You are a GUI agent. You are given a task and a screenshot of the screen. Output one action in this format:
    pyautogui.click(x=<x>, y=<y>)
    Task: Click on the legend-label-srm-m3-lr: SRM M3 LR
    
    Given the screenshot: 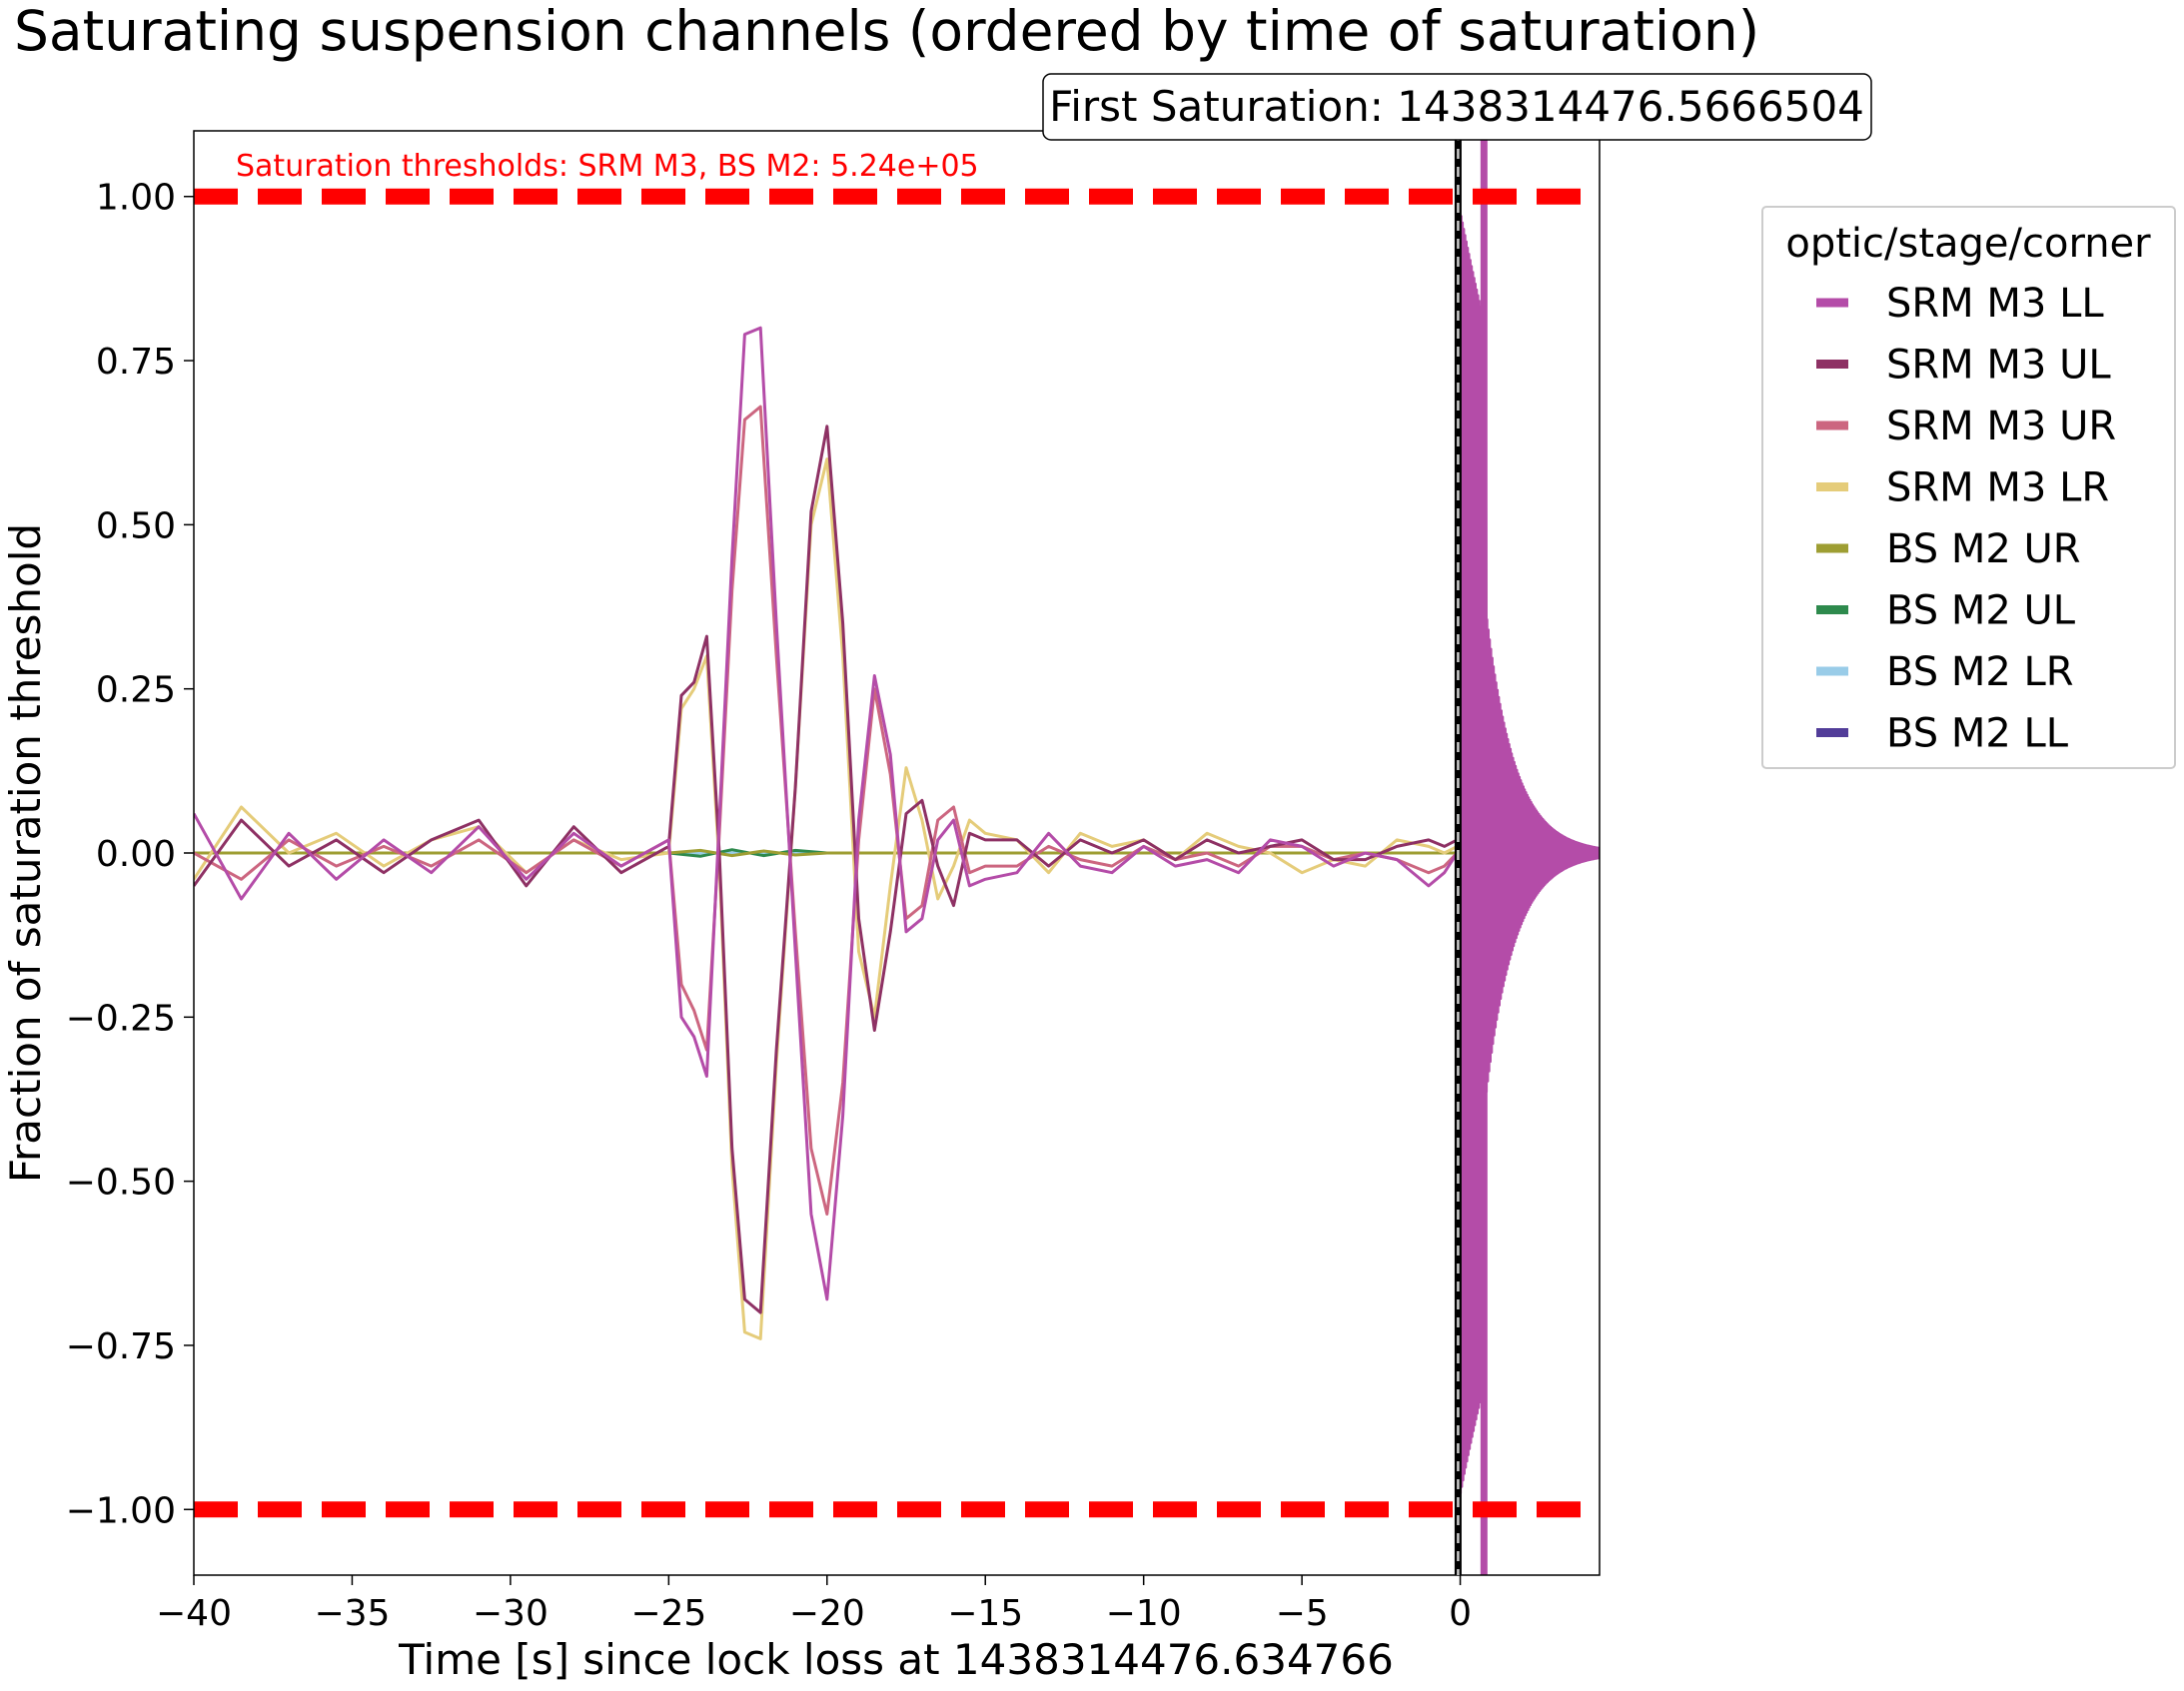 What is the action you would take?
    pyautogui.click(x=1997, y=488)
    